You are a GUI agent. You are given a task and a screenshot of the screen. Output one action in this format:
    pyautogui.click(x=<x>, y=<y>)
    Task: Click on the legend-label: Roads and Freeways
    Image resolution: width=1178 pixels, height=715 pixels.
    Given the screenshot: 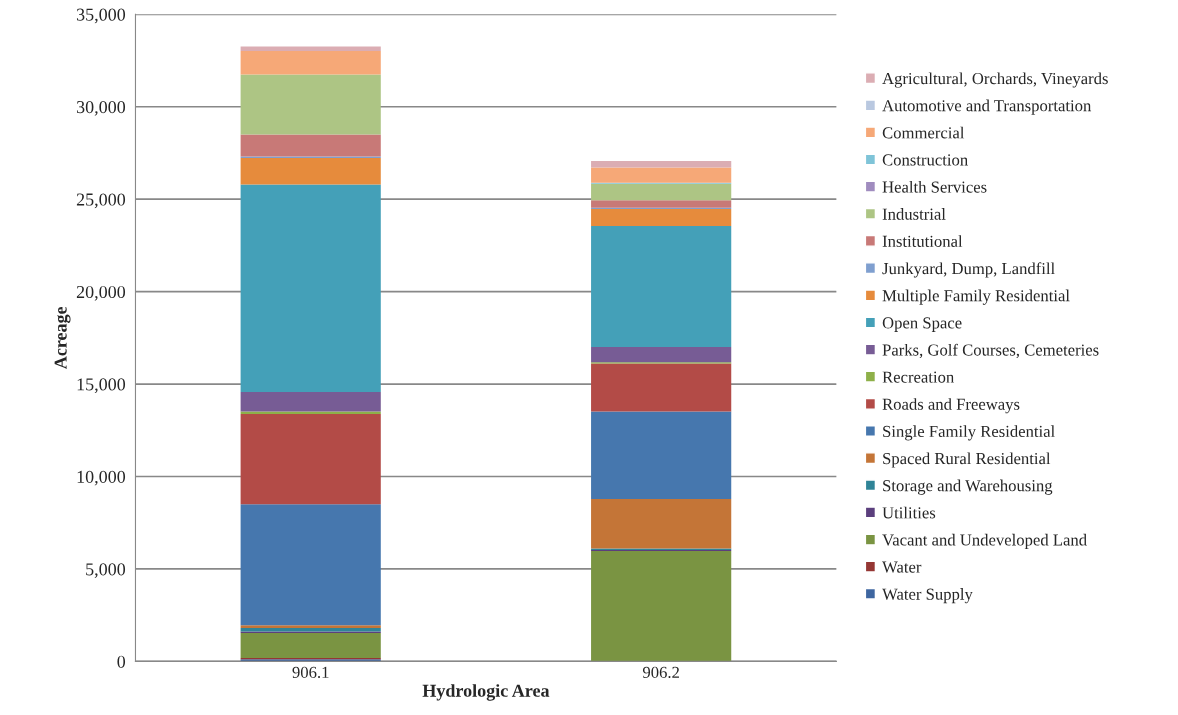 What is the action you would take?
    pyautogui.click(x=951, y=406)
    